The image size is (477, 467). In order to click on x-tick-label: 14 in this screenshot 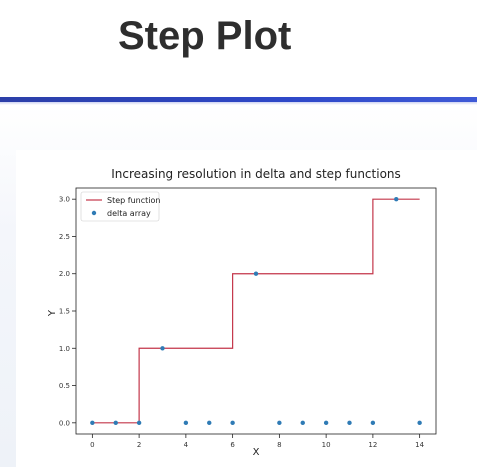, I will do `click(419, 445)`.